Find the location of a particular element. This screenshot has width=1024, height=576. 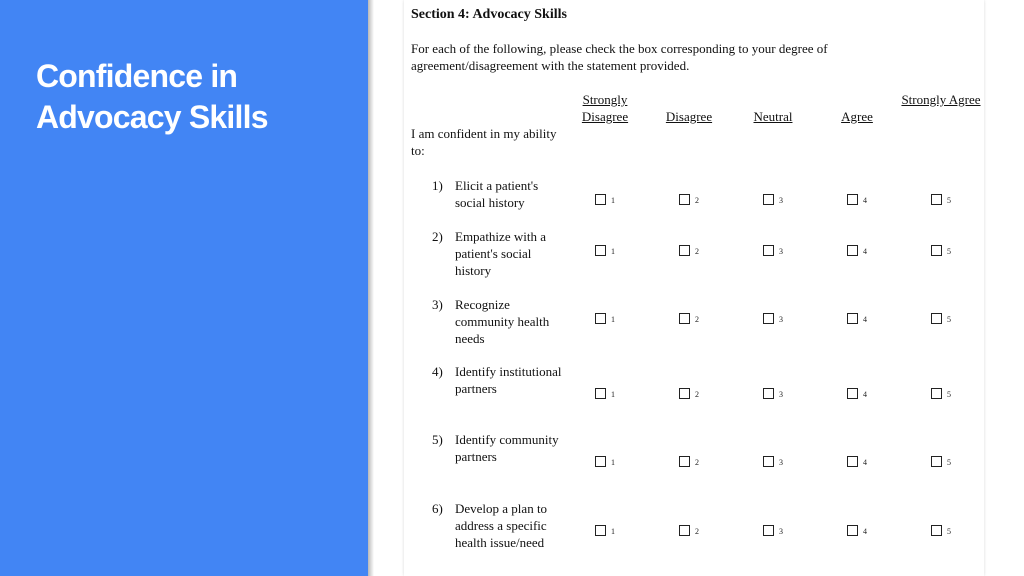

slide-title: Confidence in Advocacy Skills is located at coordinates (152, 96).